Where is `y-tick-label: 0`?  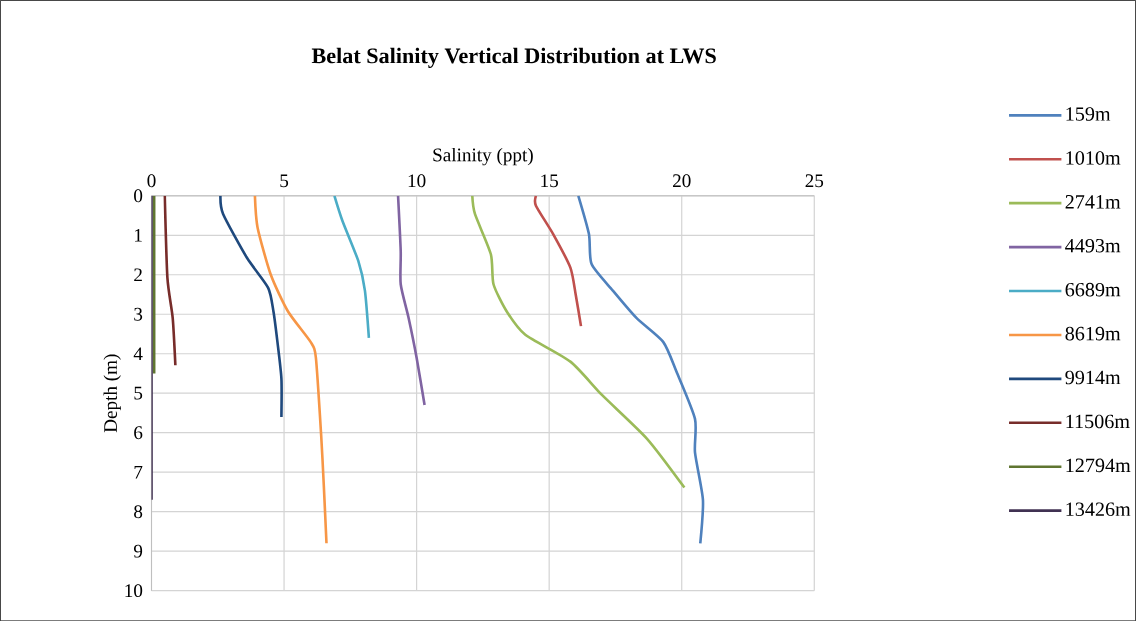
y-tick-label: 0 is located at coordinates (138, 196).